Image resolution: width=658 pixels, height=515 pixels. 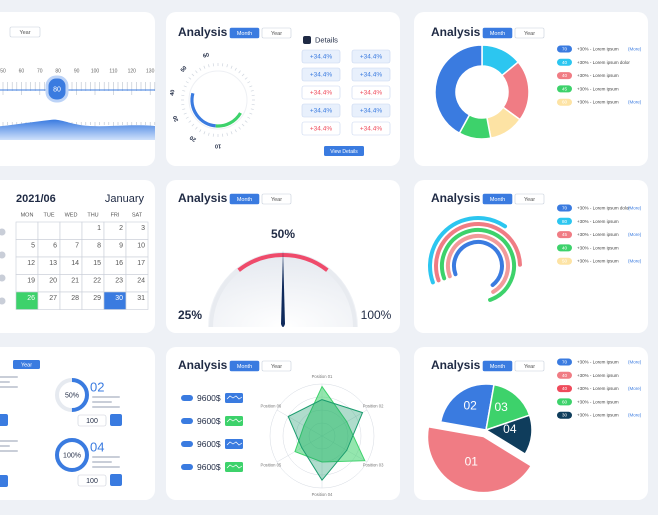 What do you see at coordinates (75, 263) in the screenshot?
I see `calendar-day: 14` at bounding box center [75, 263].